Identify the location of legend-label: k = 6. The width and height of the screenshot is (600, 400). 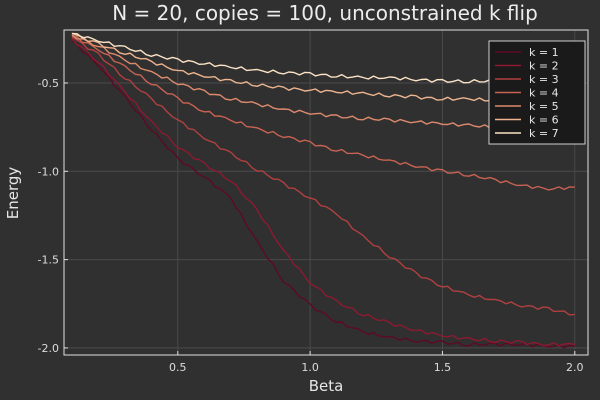
(544, 120).